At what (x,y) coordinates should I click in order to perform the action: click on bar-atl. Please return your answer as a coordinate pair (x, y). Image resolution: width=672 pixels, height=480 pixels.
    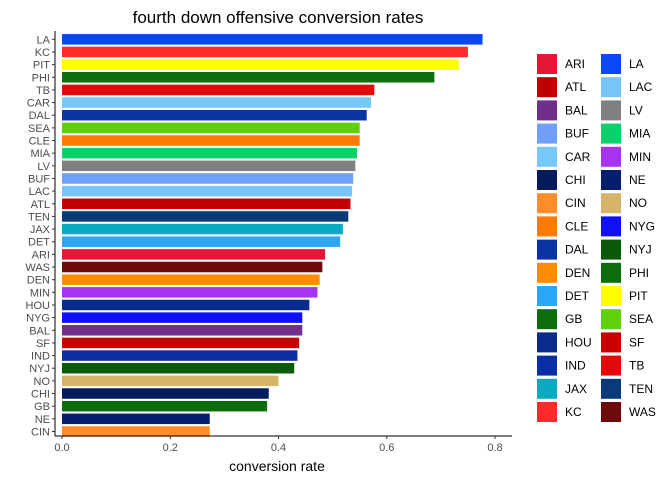
    Looking at the image, I should click on (206, 204).